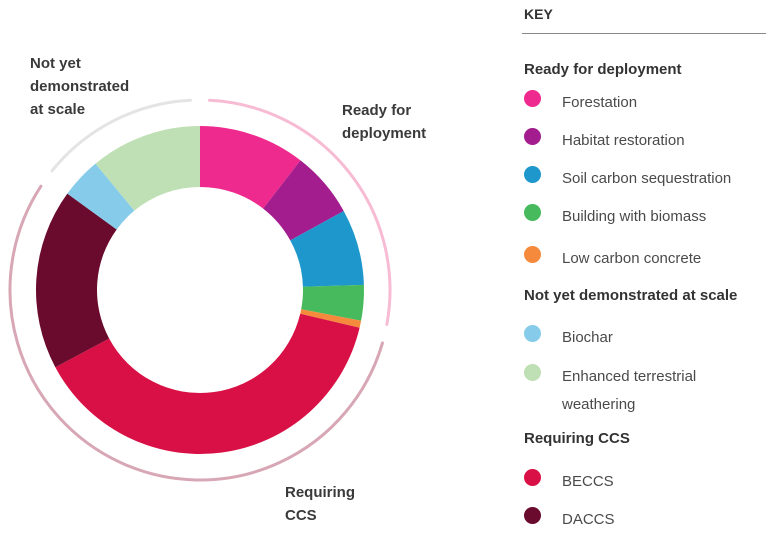 The image size is (768, 541). I want to click on legend-label: Habitat restoration, so click(623, 140).